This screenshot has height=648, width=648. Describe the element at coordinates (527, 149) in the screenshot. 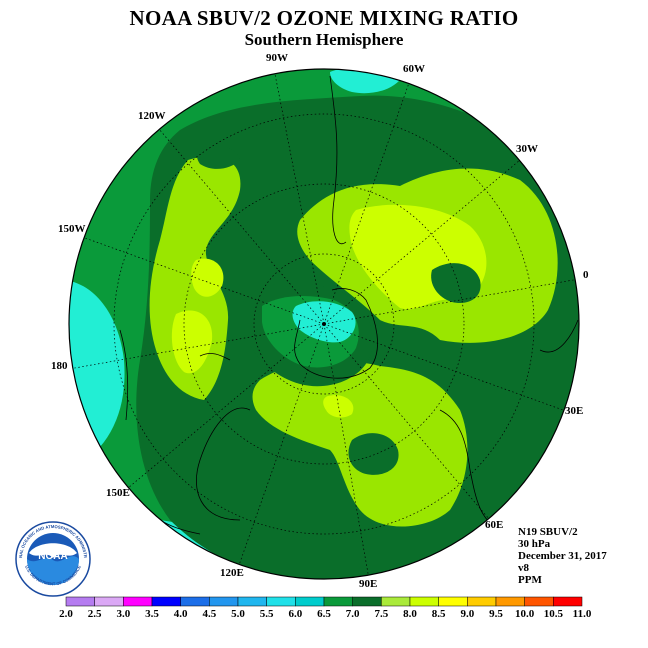

I see `lon-label-30w: 30W` at that location.